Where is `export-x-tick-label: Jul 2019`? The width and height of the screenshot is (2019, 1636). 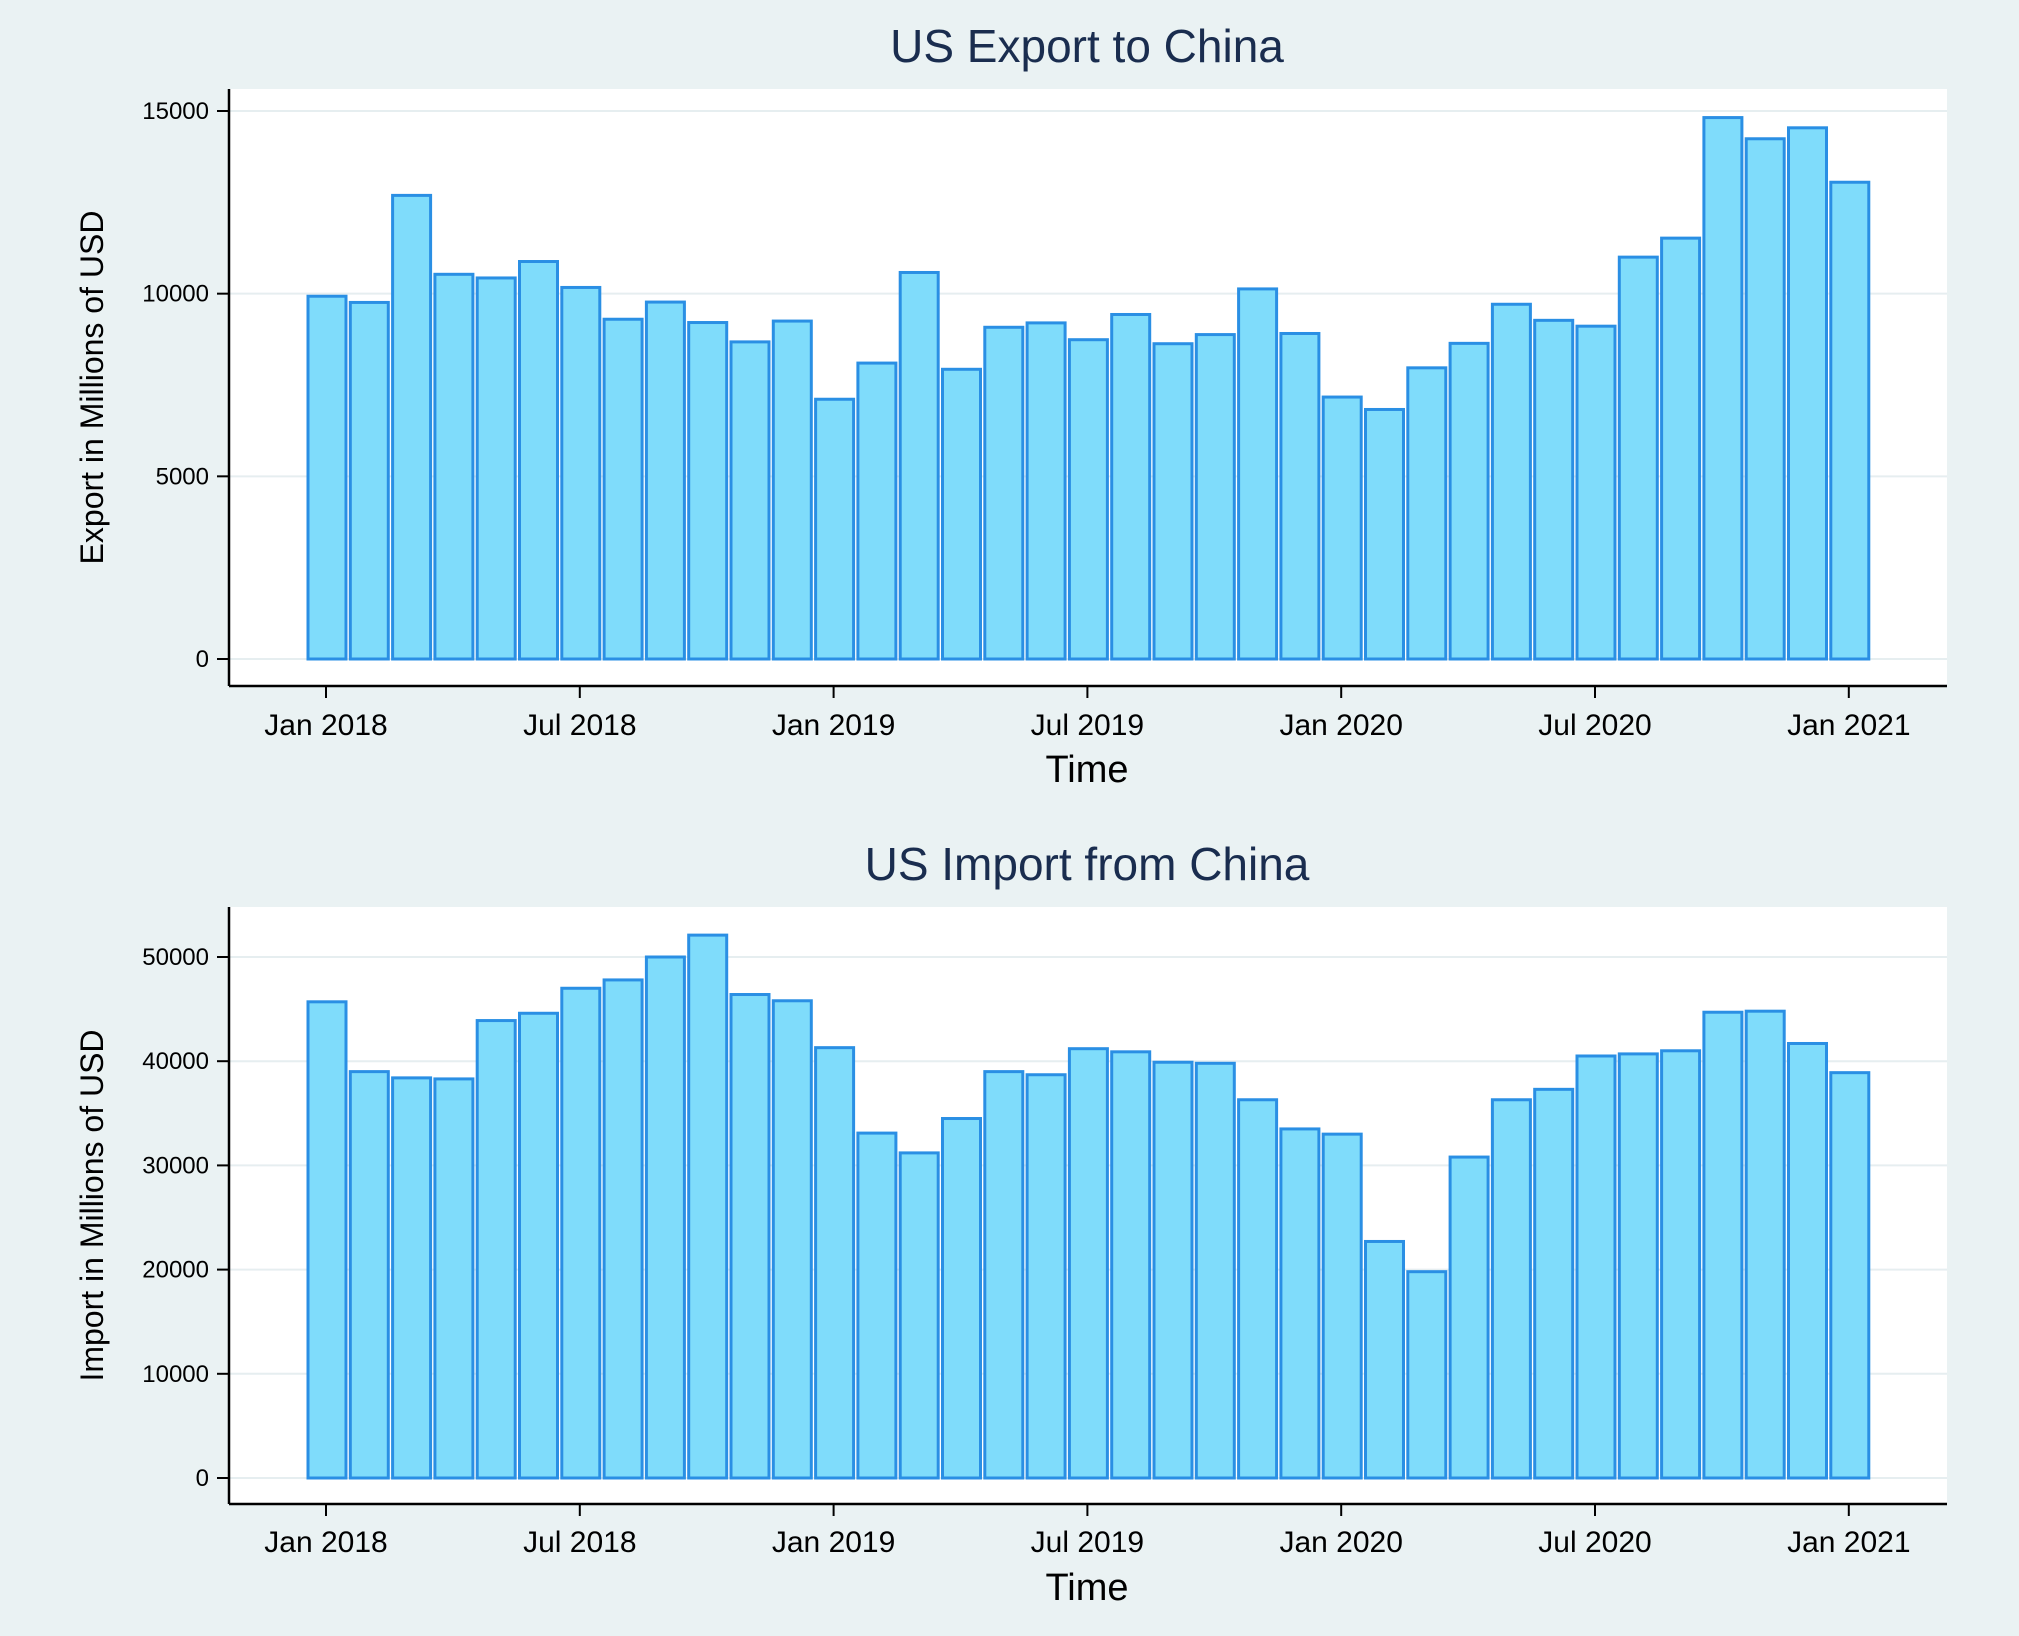 export-x-tick-label: Jul 2019 is located at coordinates (1087, 725).